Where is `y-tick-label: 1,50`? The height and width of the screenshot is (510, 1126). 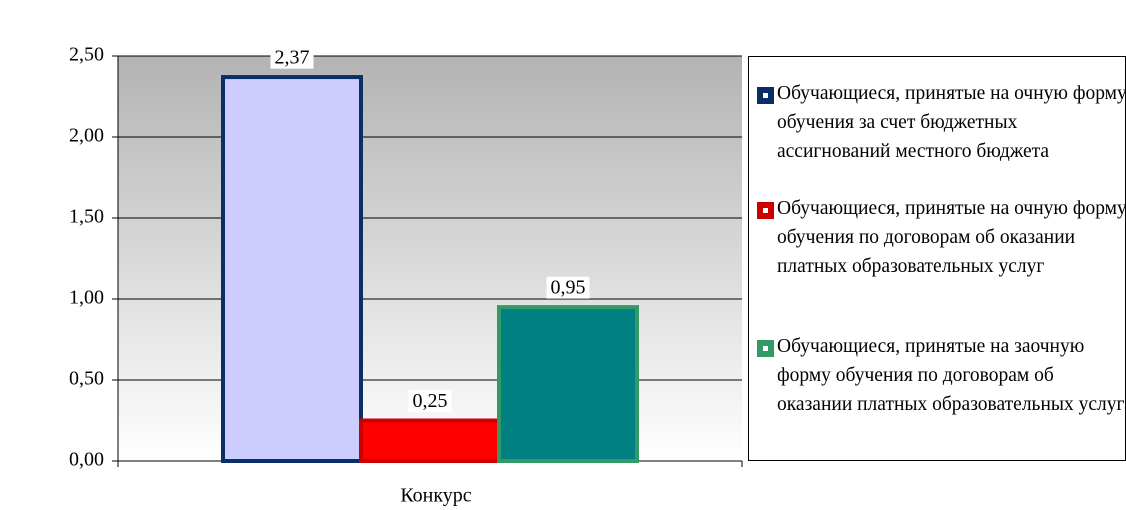
y-tick-label: 1,50 is located at coordinates (86, 217).